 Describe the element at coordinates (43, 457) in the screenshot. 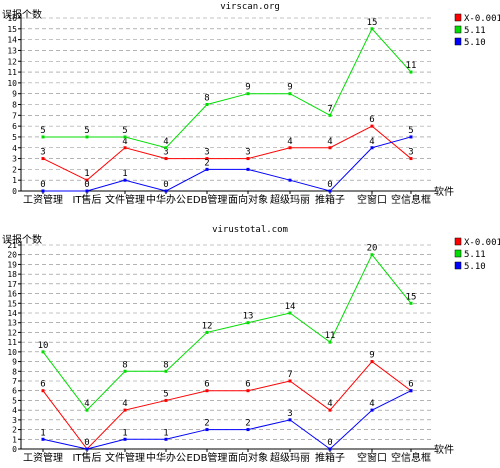

I see `x-tick-label: 工资管理` at that location.